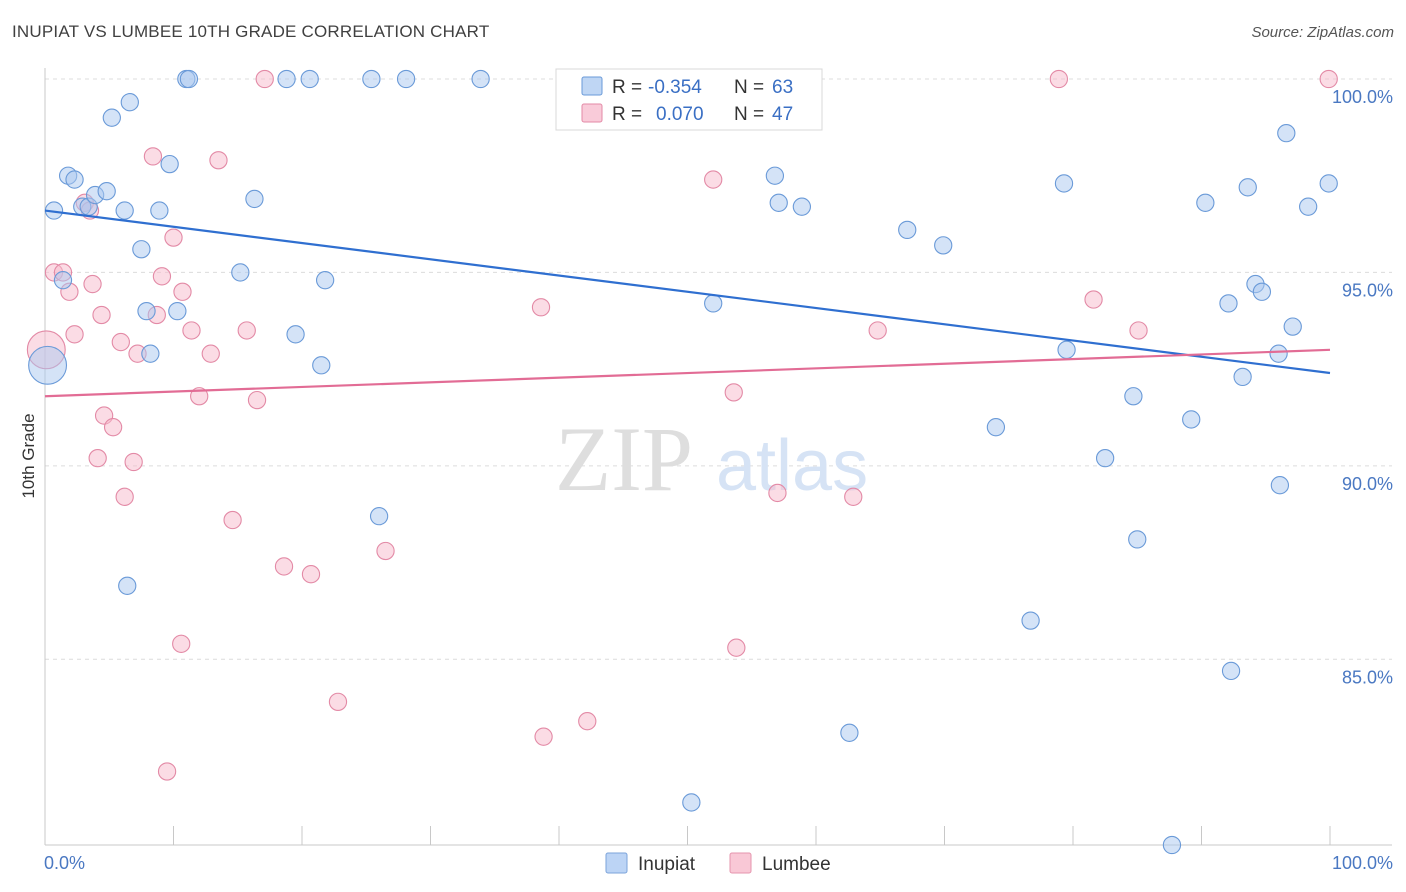  I want to click on legend-n-label-inupiat: N =, so click(749, 87).